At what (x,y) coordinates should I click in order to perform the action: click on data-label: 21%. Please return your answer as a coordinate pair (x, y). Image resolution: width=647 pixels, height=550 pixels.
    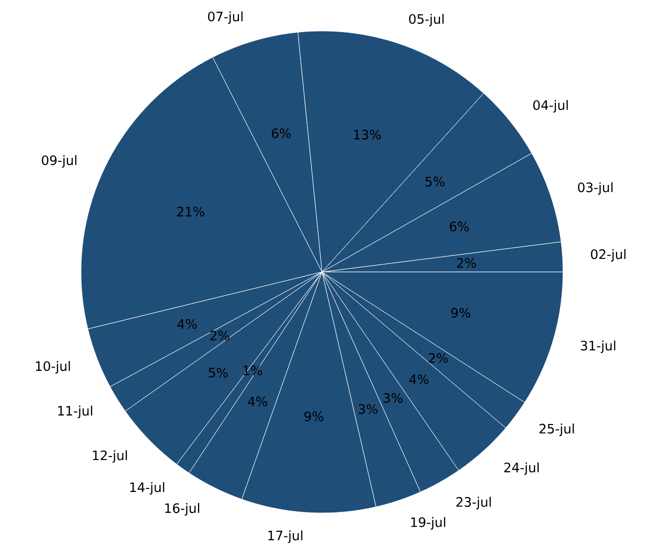
    Looking at the image, I should click on (190, 211).